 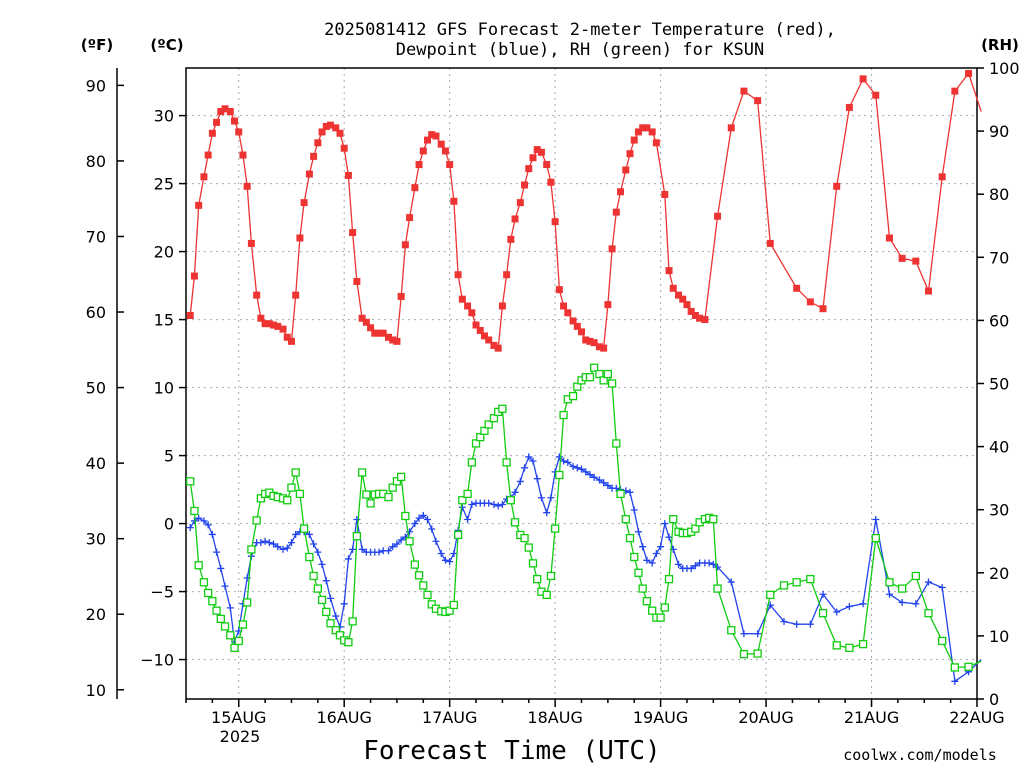 I want to click on x-tick-label: 21AUG, so click(x=871, y=717).